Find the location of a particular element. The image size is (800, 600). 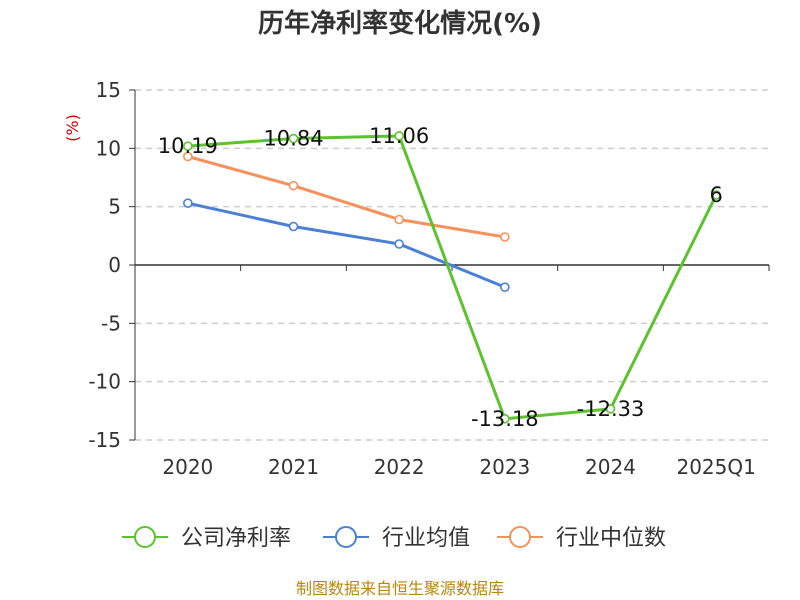

y-tick-label: 10 is located at coordinates (108, 148).